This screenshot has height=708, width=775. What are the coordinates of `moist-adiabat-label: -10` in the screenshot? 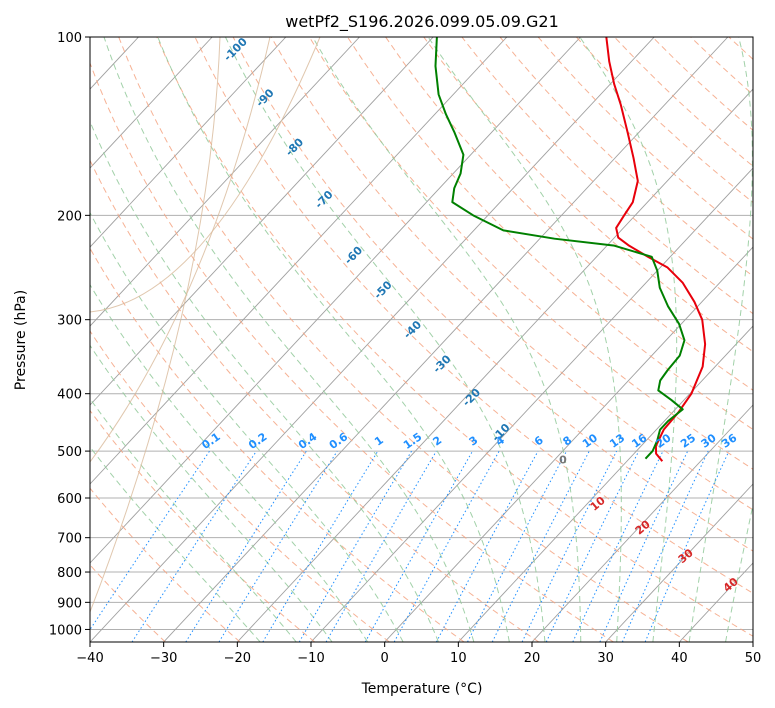 It's located at (500, 432).